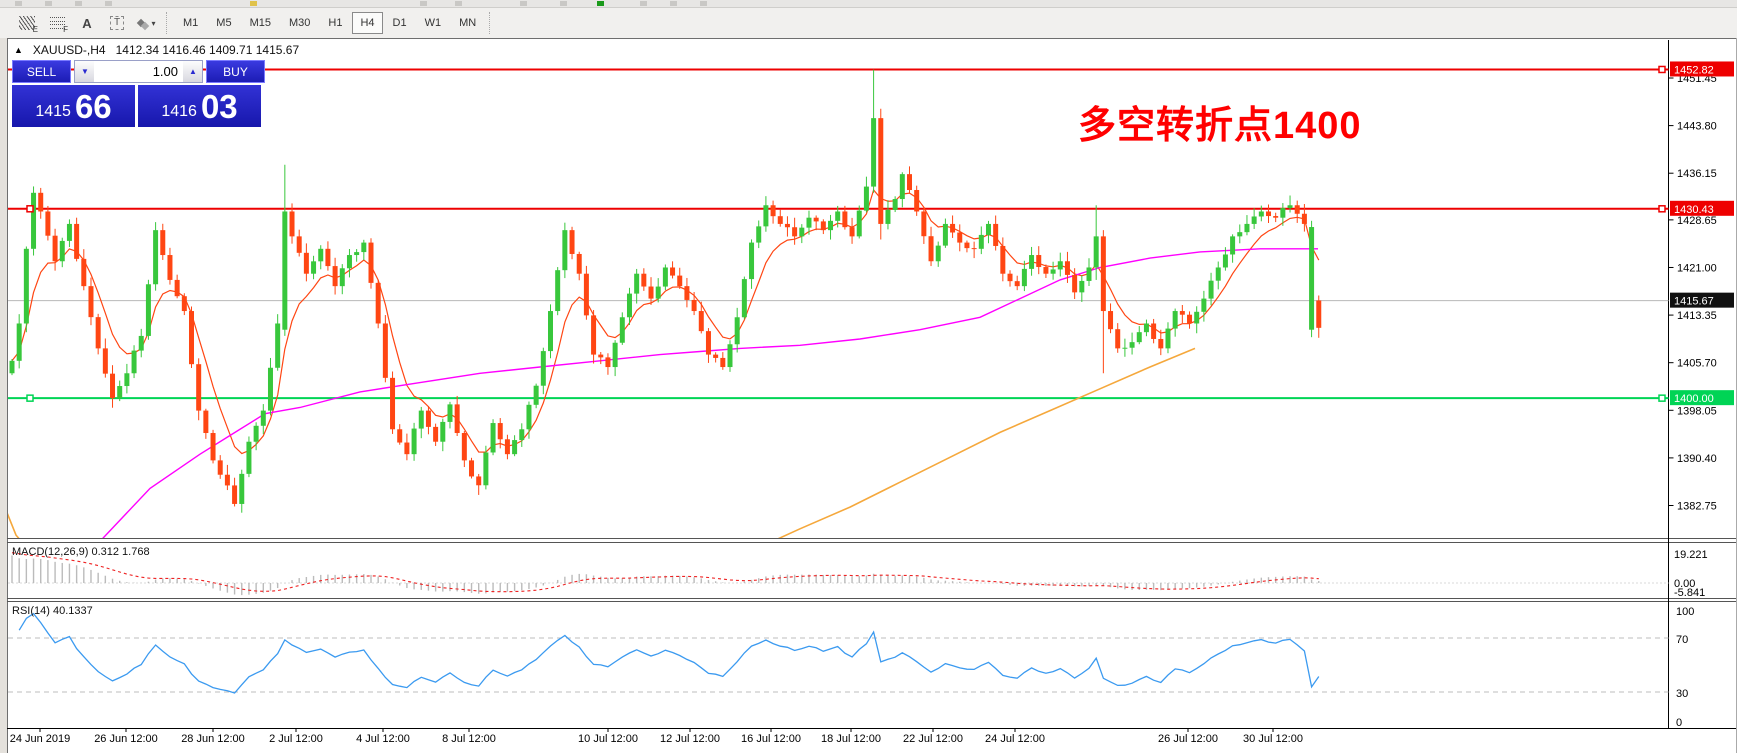 The height and width of the screenshot is (753, 1737). Describe the element at coordinates (87, 23) in the screenshot. I see `text-tool-icon: A` at that location.